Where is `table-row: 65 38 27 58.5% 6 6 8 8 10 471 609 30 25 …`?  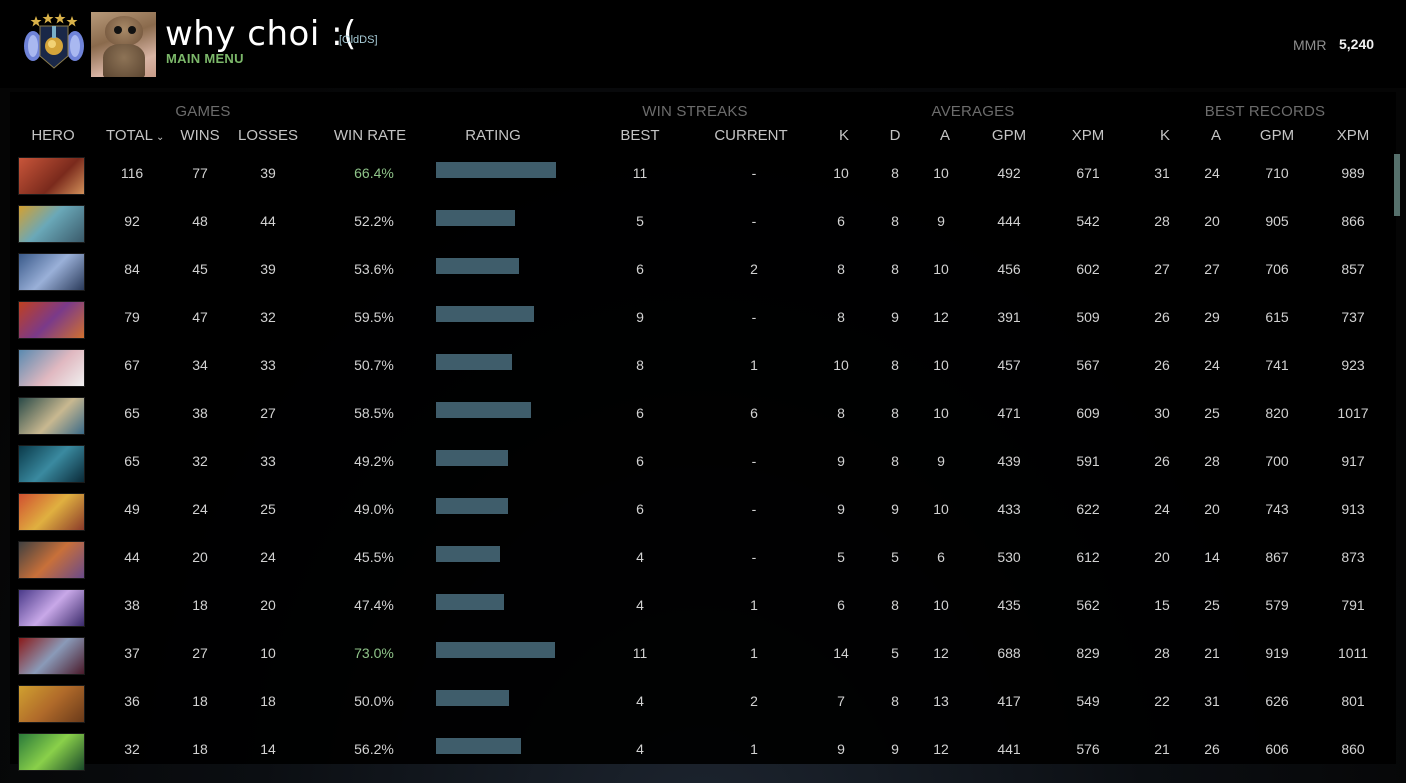 table-row: 65 38 27 58.5% 6 6 8 8 10 471 609 30 25 … is located at coordinates (695, 417).